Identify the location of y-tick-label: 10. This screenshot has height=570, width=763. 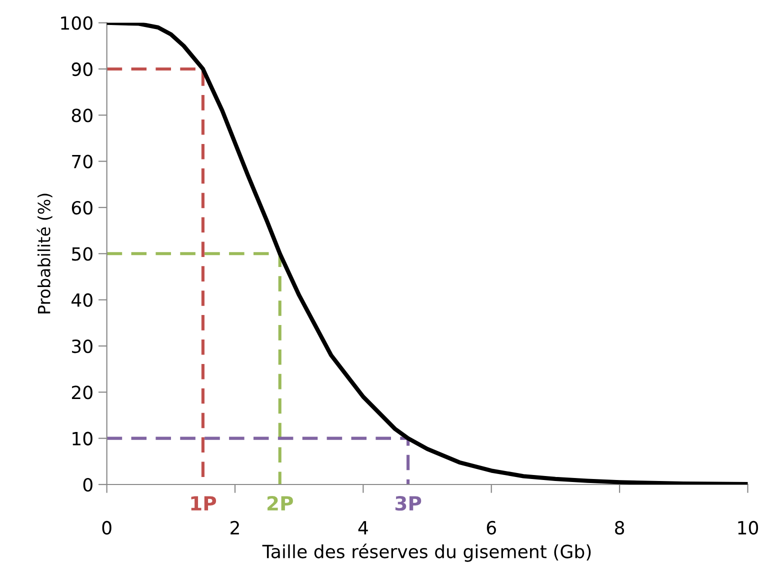
(82, 439).